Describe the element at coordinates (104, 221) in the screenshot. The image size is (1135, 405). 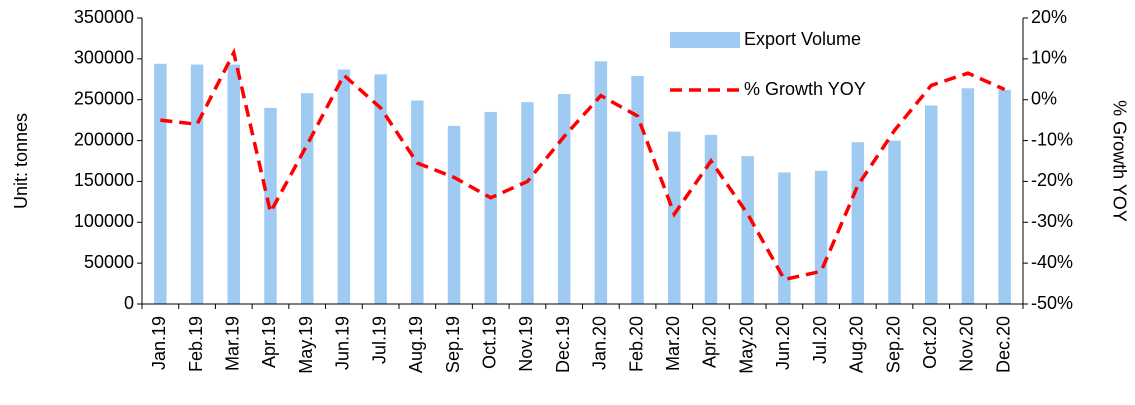
I see `y-tick-label: 100000` at that location.